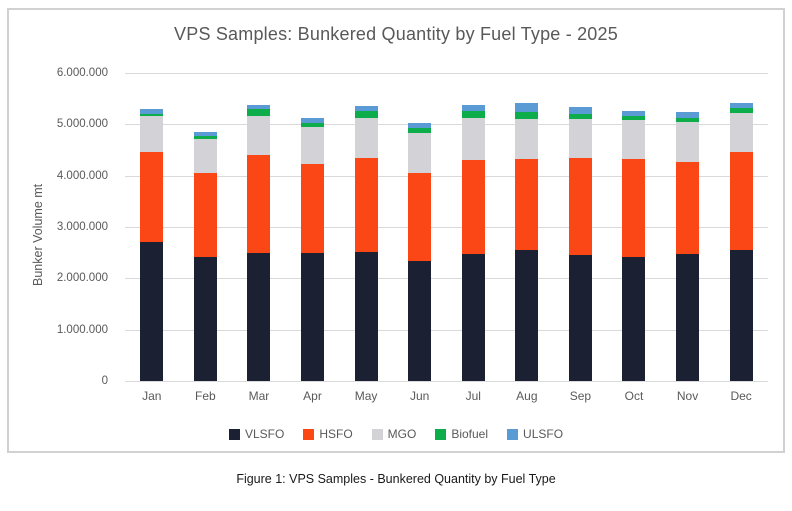  Describe the element at coordinates (205, 156) in the screenshot. I see `segment-mgo-feb` at that location.